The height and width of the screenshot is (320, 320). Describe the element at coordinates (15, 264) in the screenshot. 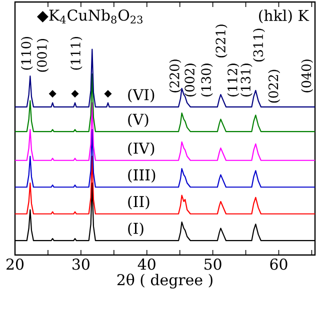

I see `x-tick-label: 20` at that location.